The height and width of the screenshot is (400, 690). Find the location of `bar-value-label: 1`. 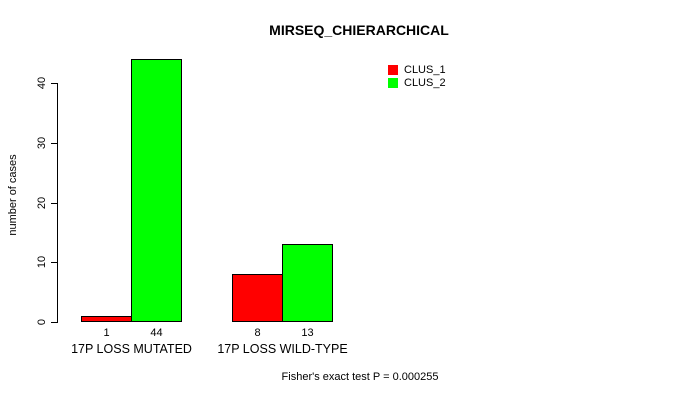

bar-value-label: 1 is located at coordinates (106, 333).